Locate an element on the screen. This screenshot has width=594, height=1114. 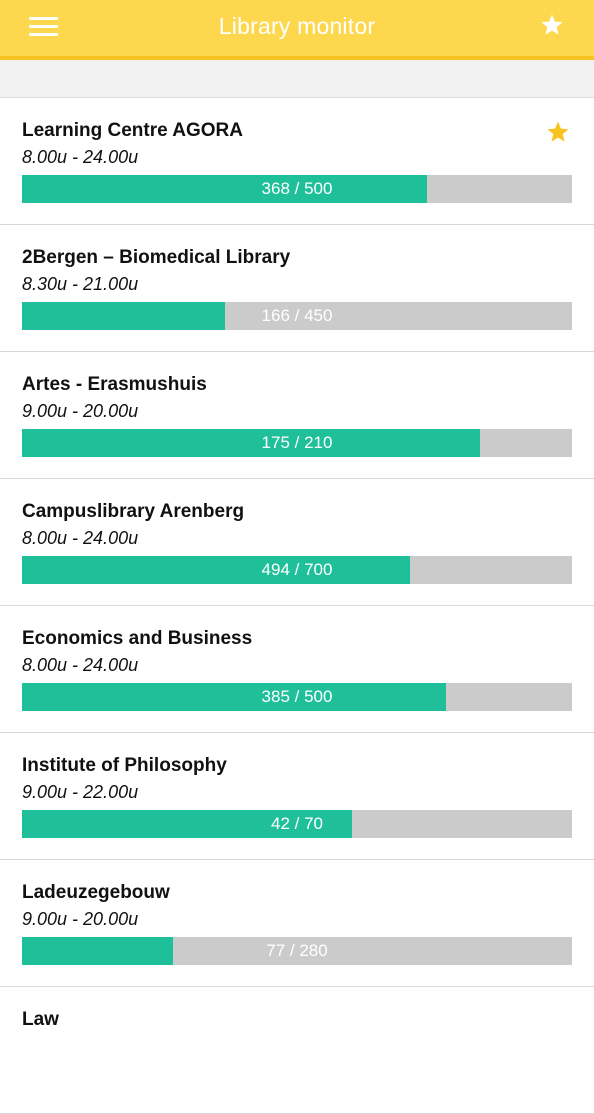
occupancy-label: 42 / 70 is located at coordinates (297, 823).